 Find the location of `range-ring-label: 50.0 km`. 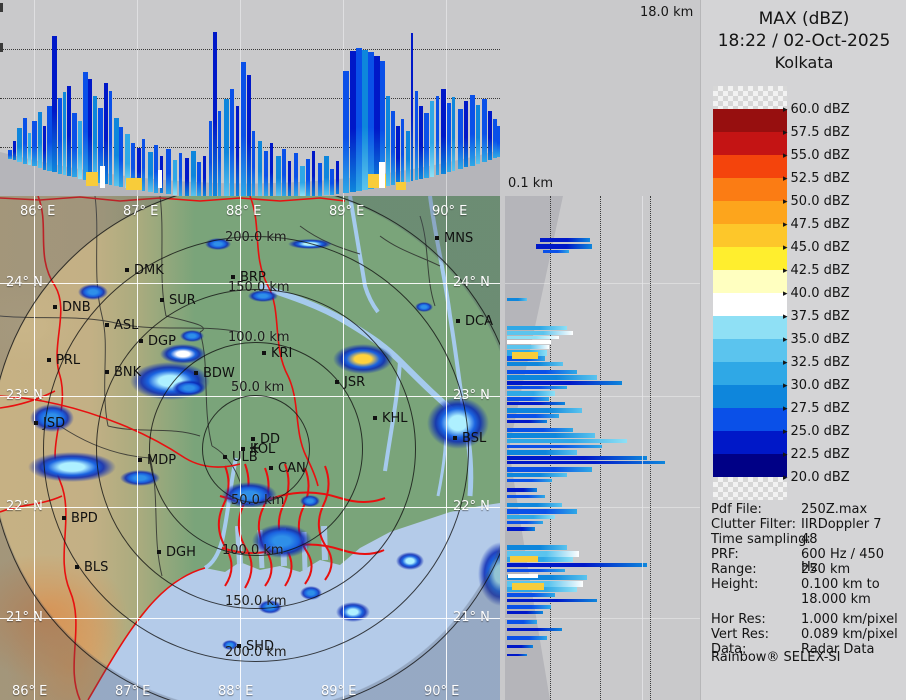

range-ring-label: 50.0 km is located at coordinates (258, 500).